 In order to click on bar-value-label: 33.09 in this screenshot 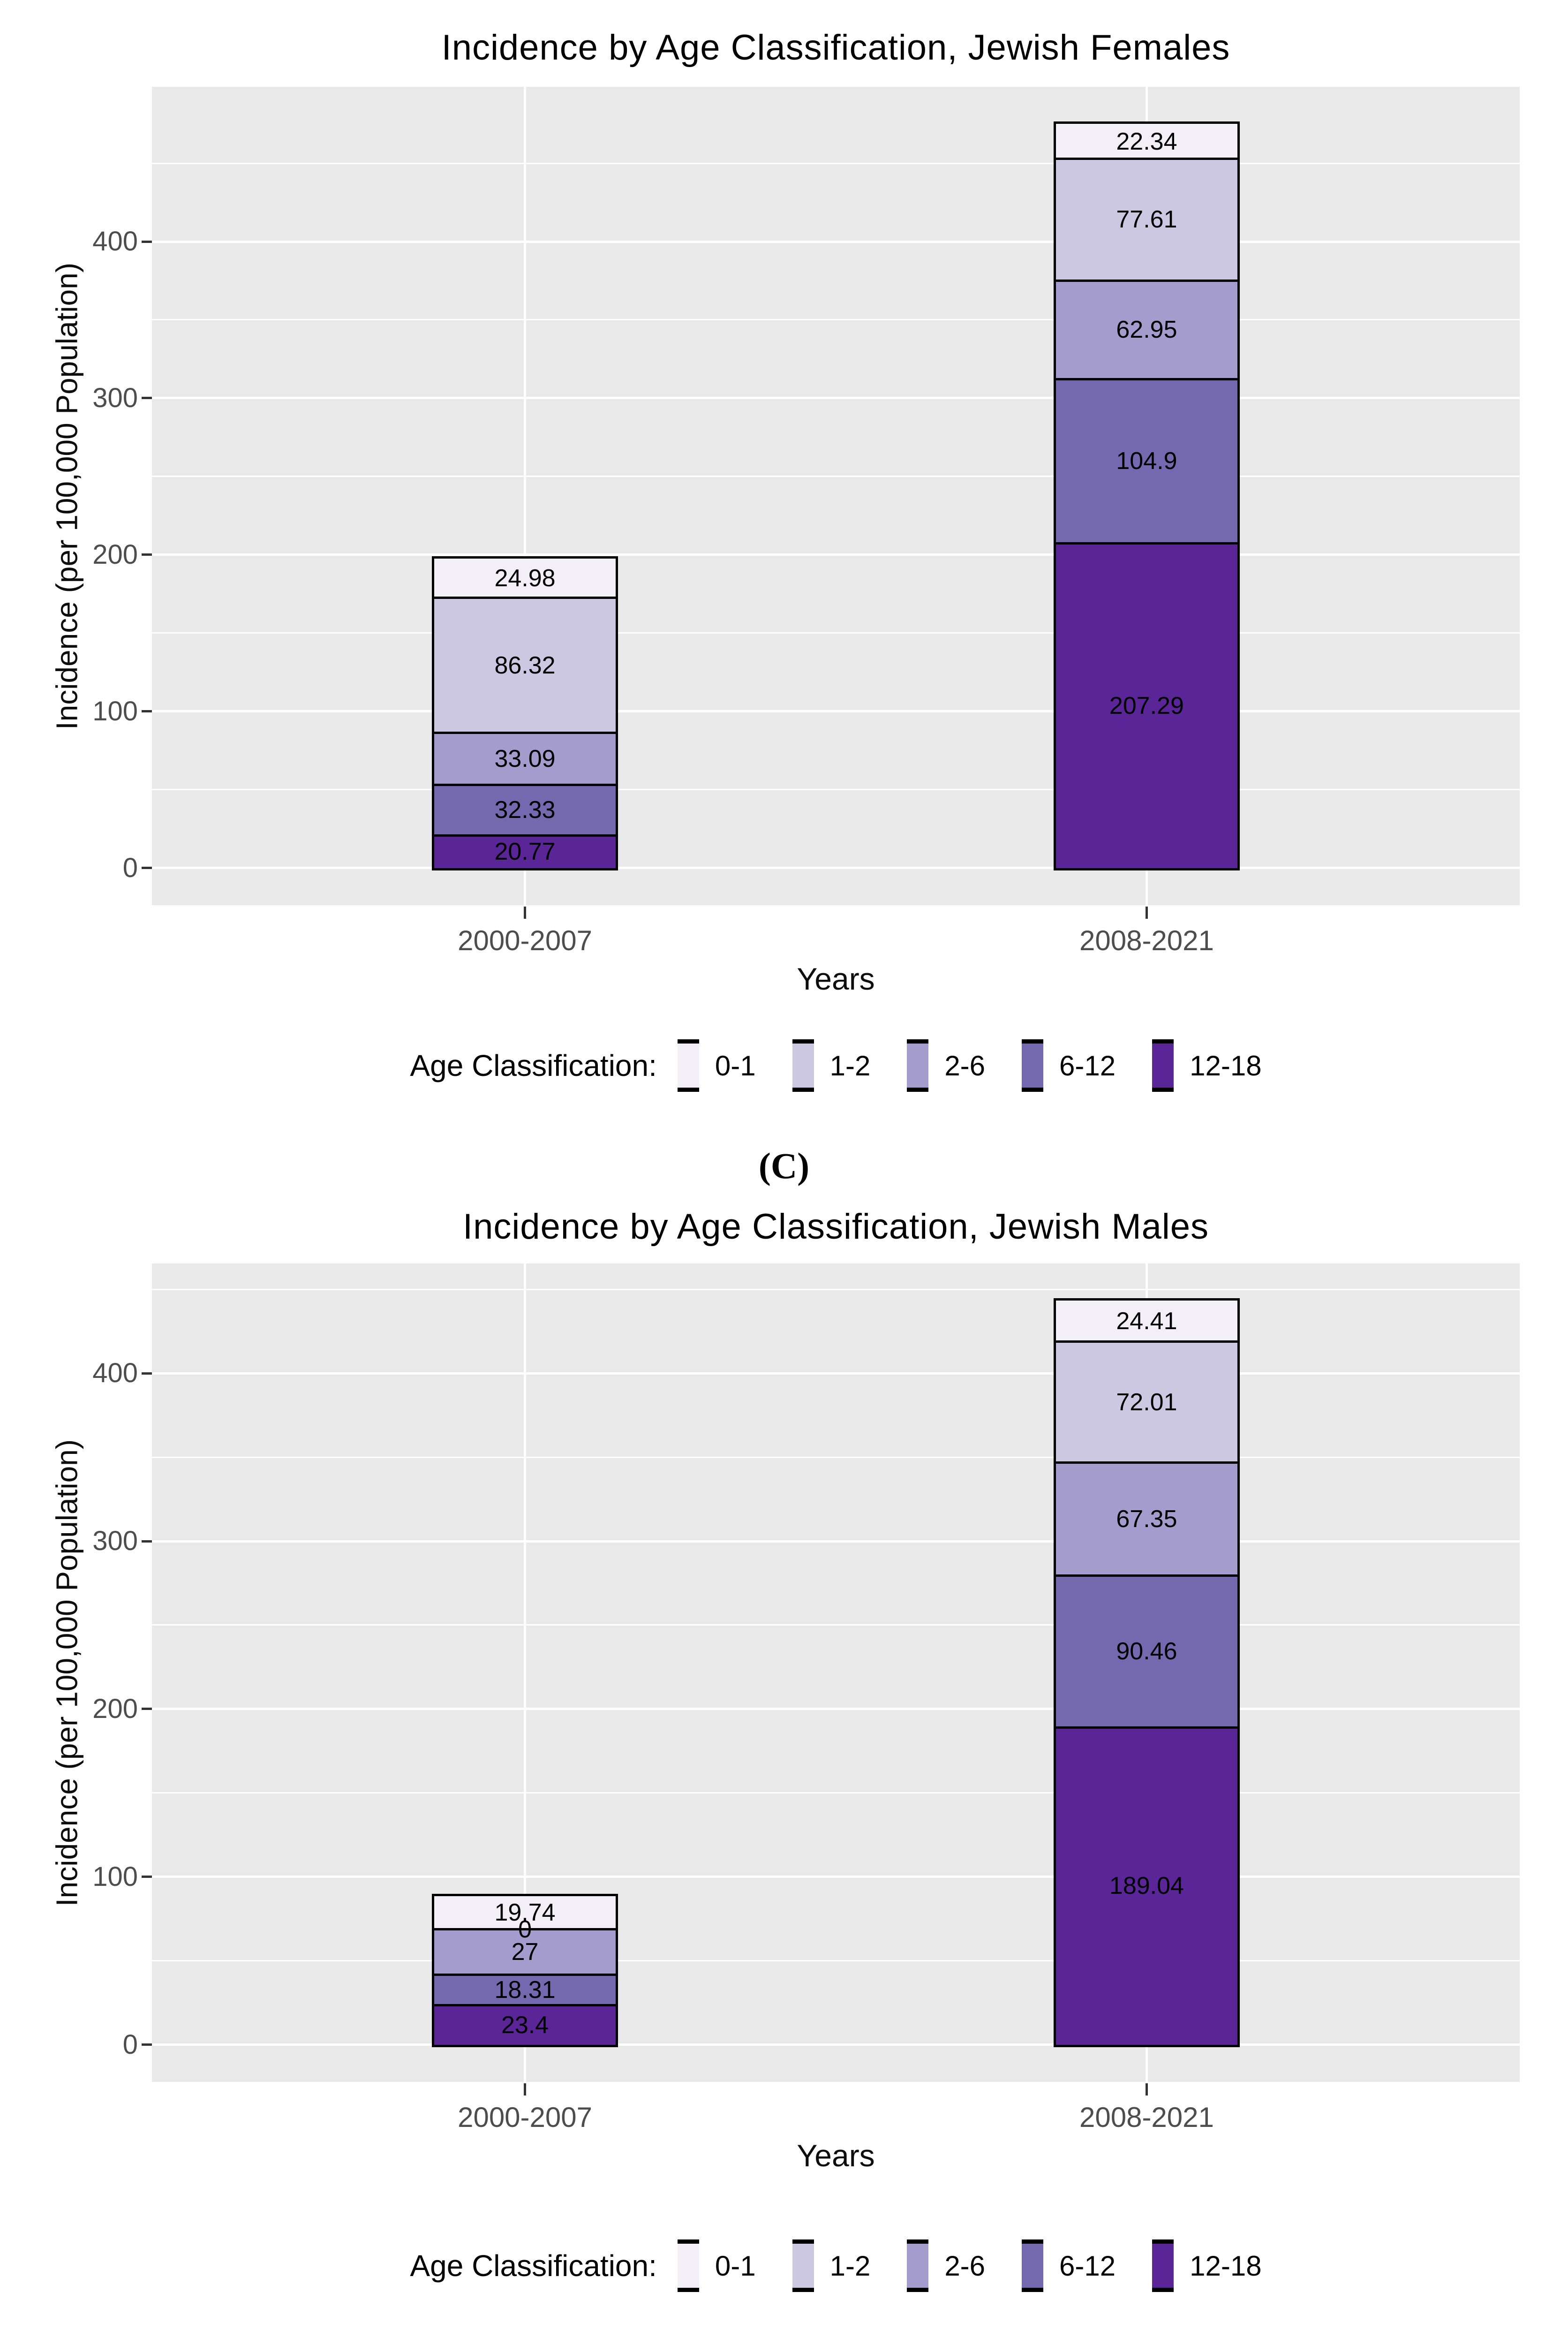, I will do `click(525, 759)`.